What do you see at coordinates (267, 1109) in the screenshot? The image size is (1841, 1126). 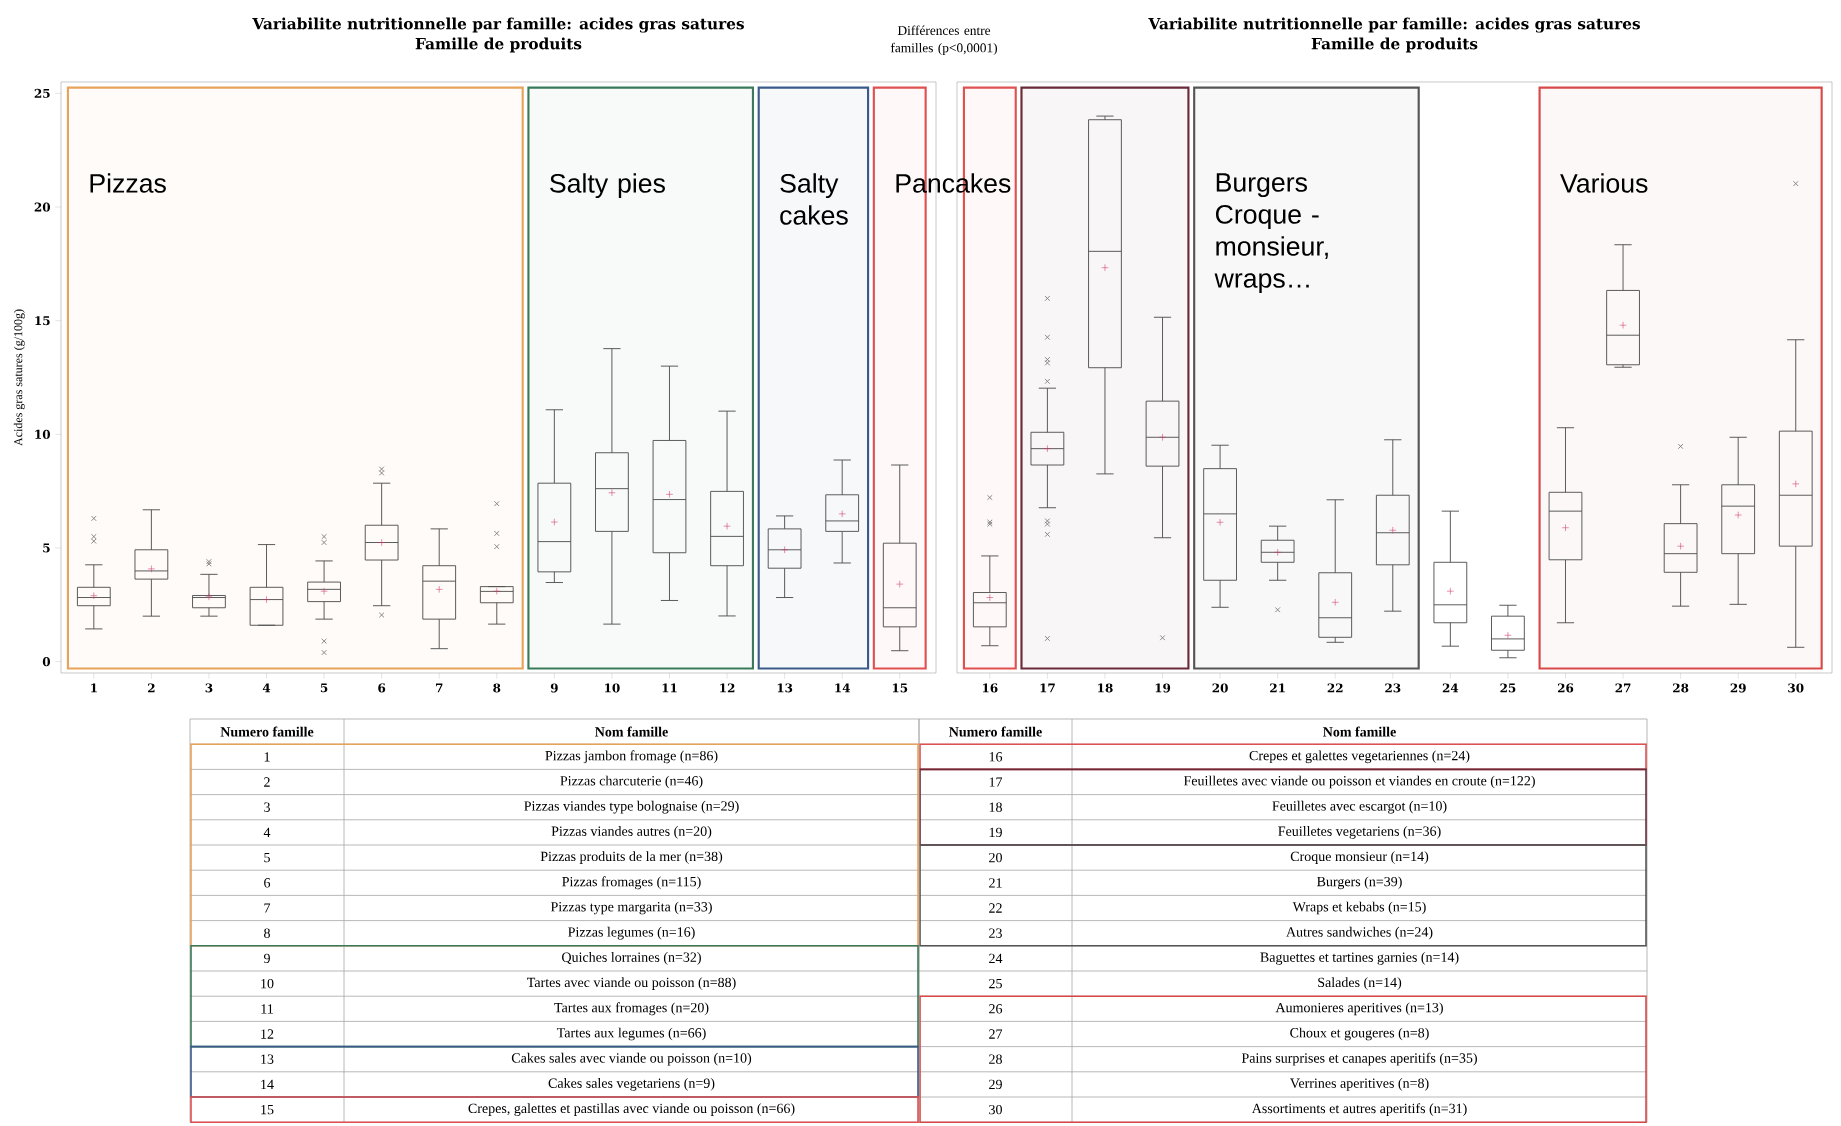 I see `text: 15` at bounding box center [267, 1109].